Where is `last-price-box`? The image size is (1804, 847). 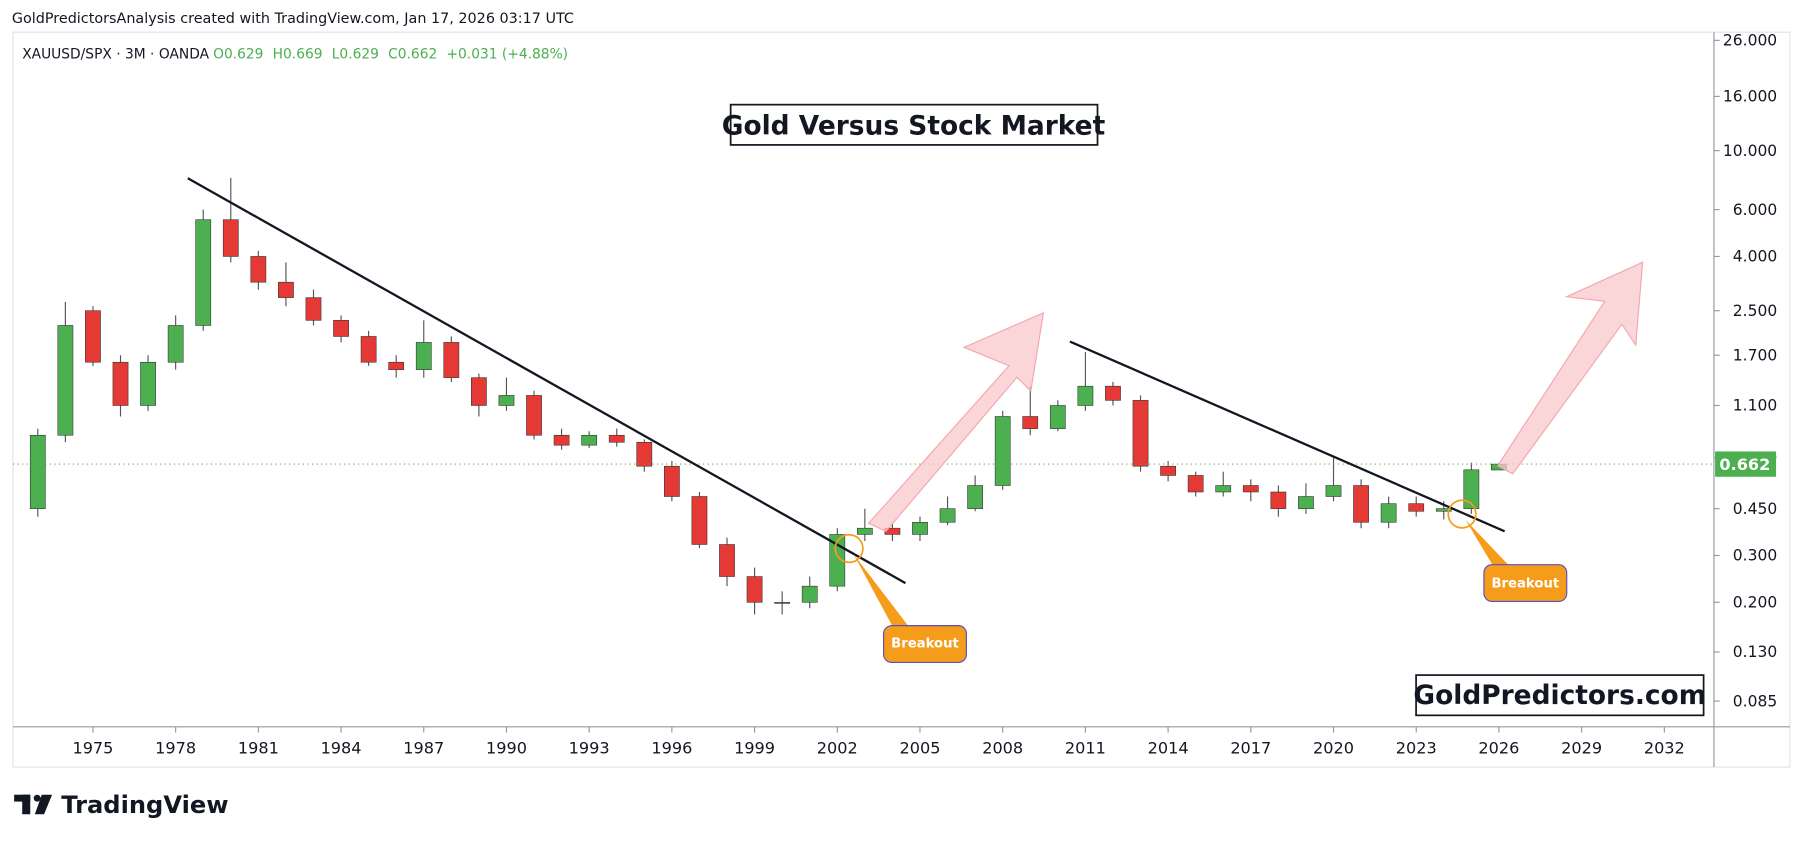
last-price-box is located at coordinates (1746, 464).